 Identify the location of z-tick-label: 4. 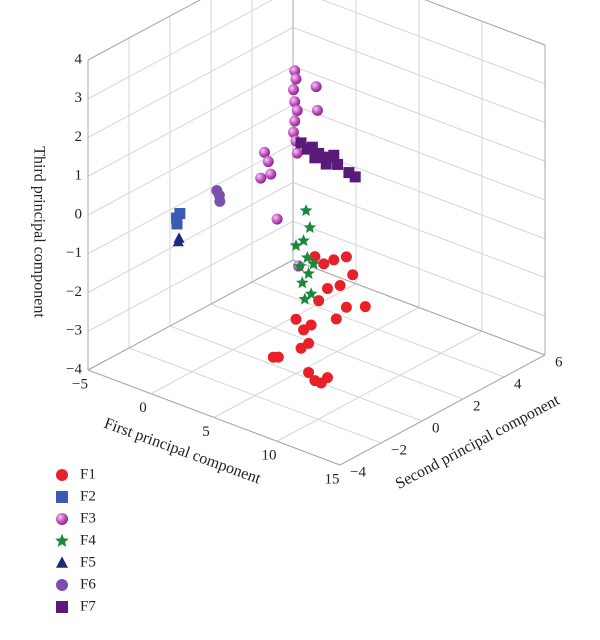
(79, 59).